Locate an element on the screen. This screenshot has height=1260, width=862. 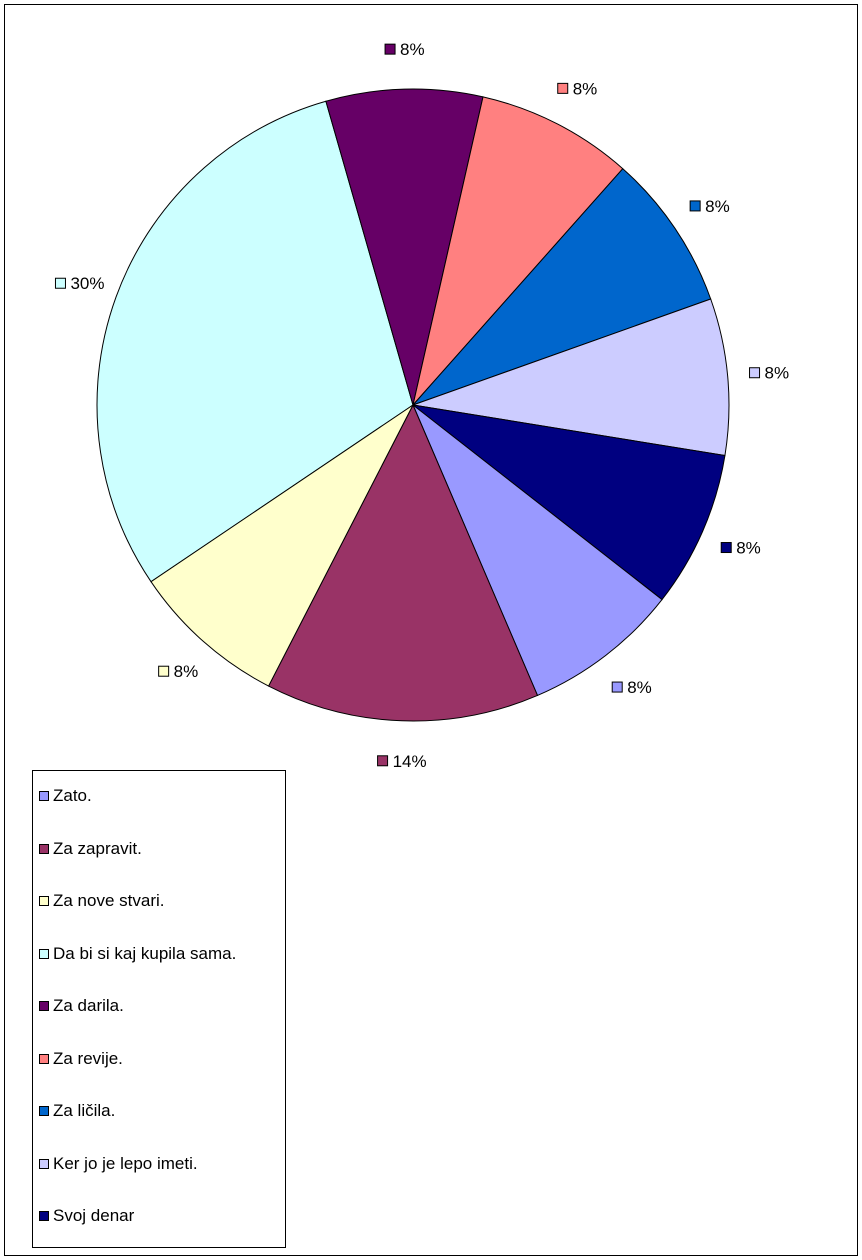
pie-slice-za-licila is located at coordinates (562, 286).